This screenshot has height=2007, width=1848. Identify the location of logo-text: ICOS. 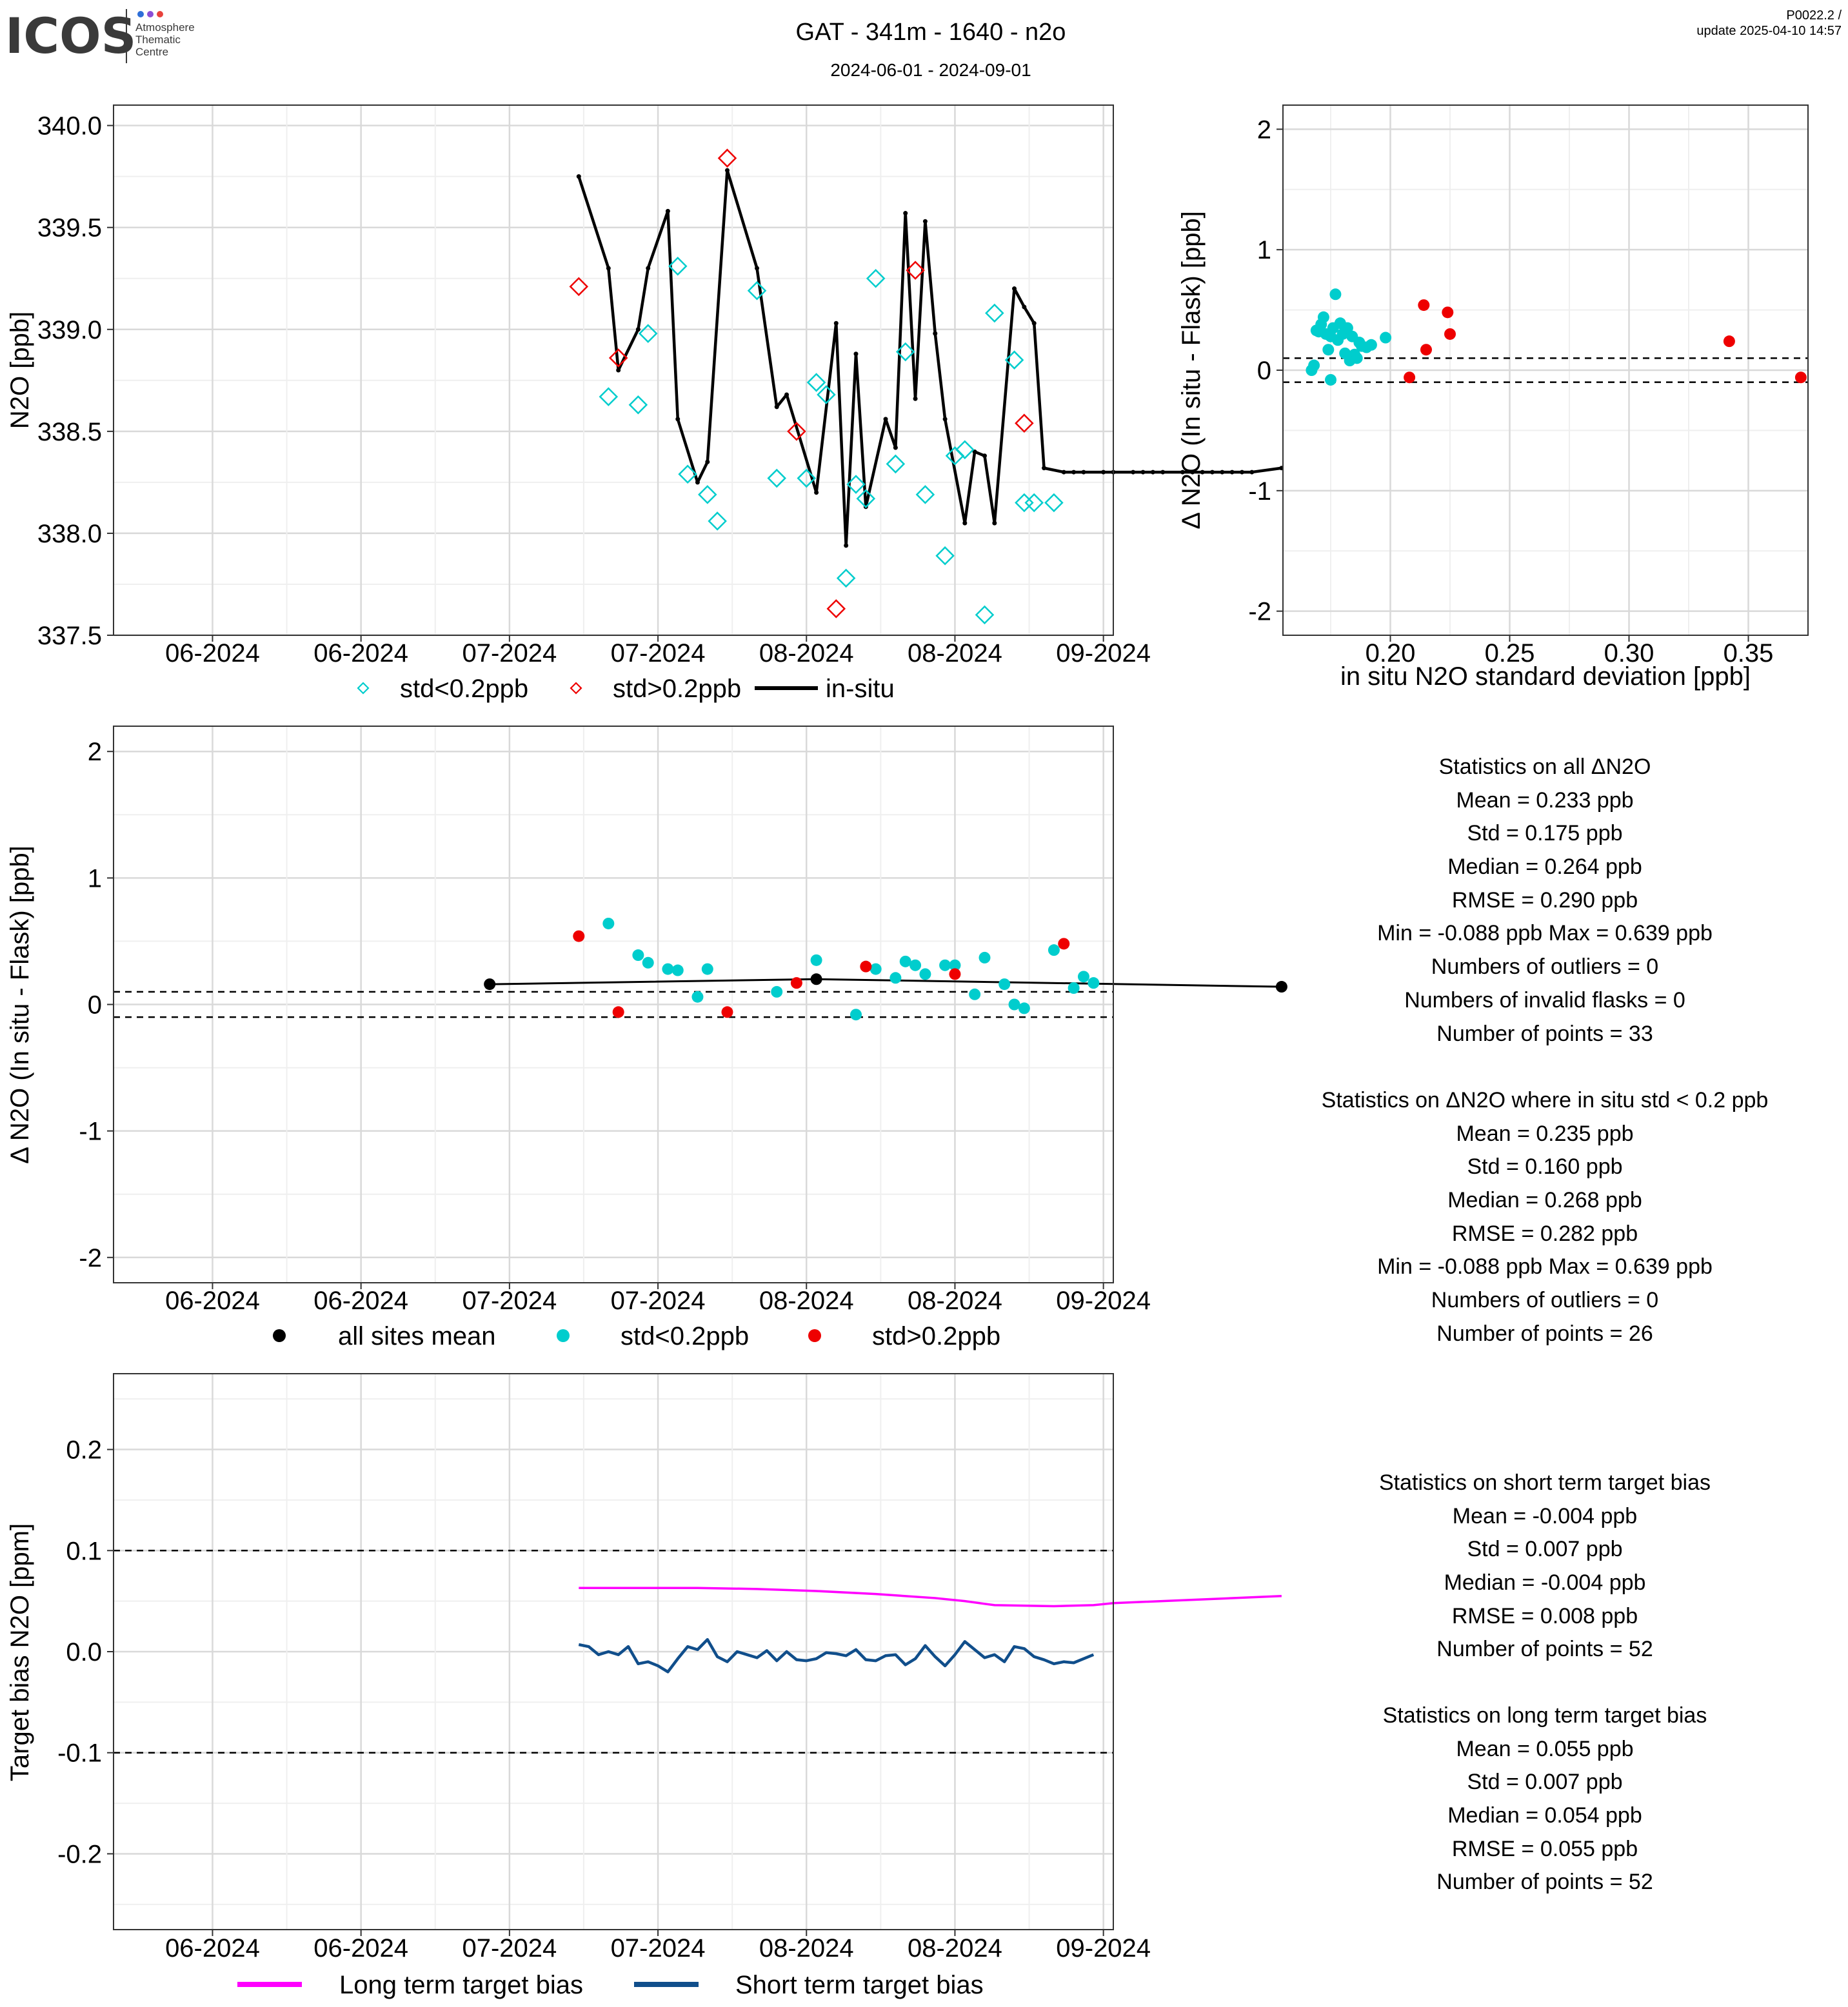
(71, 35).